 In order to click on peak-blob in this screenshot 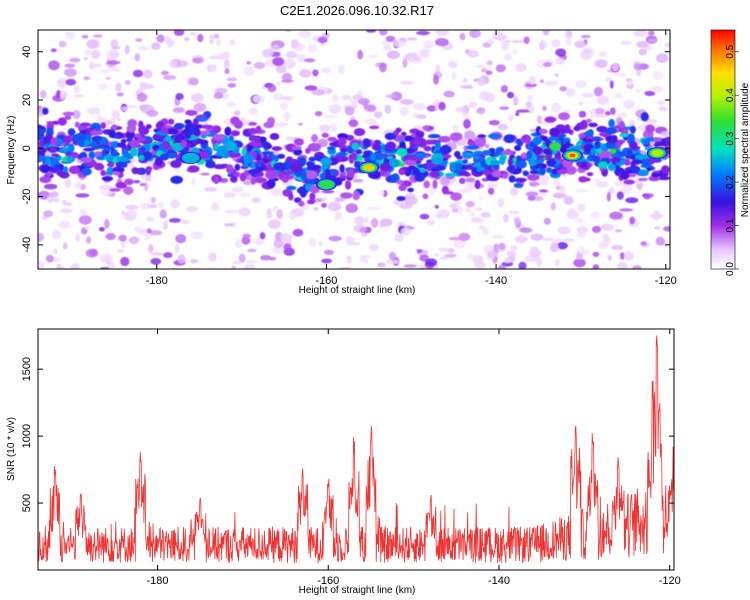, I will do `click(190, 158)`.